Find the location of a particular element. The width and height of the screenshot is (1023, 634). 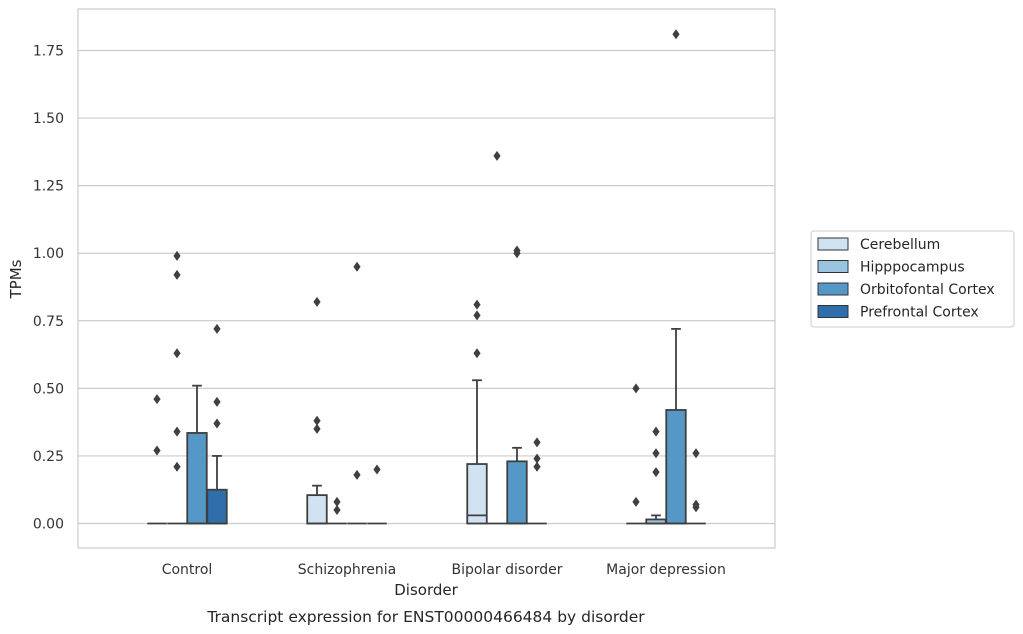

legend-label: Cerebellum is located at coordinates (900, 245).